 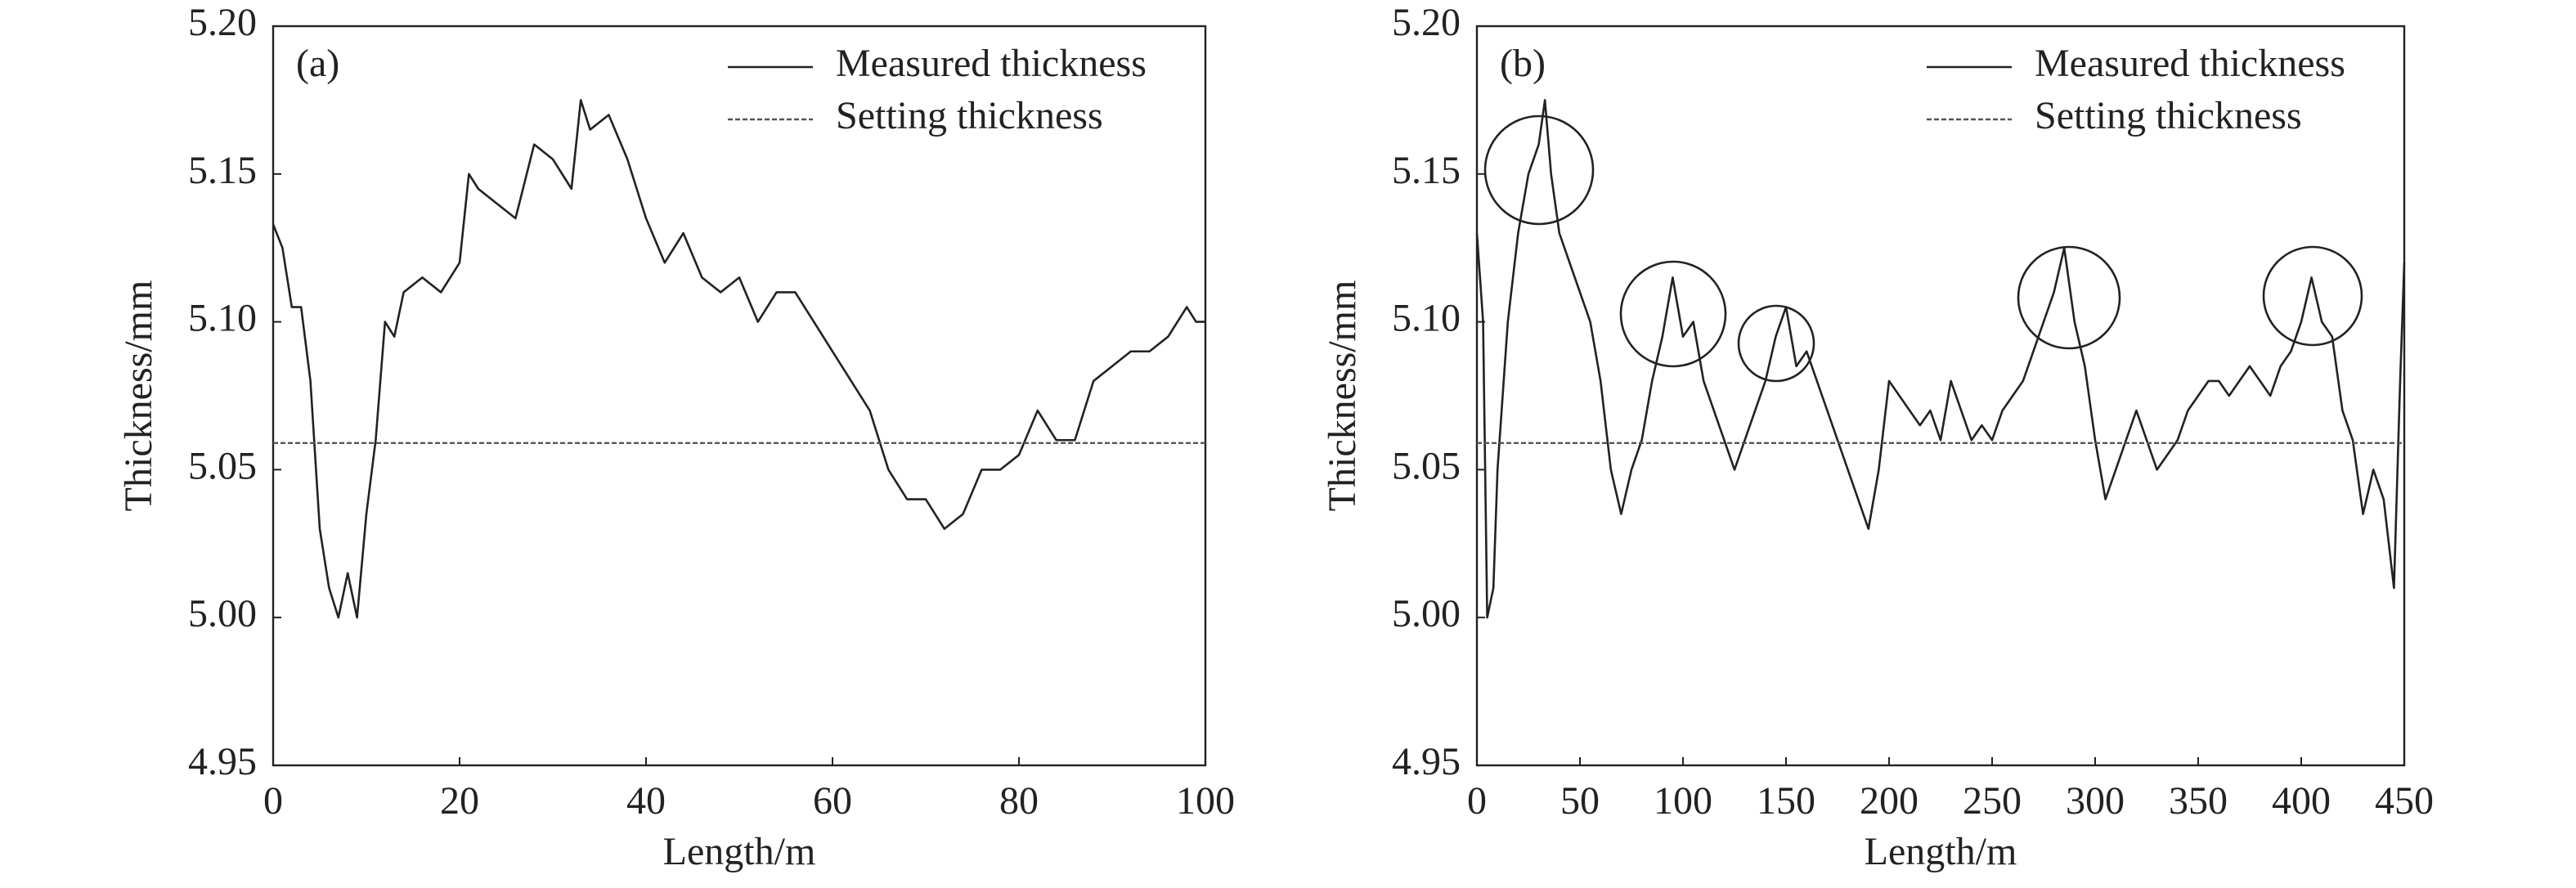 I want to click on x-tick-label: 400, so click(x=2302, y=801).